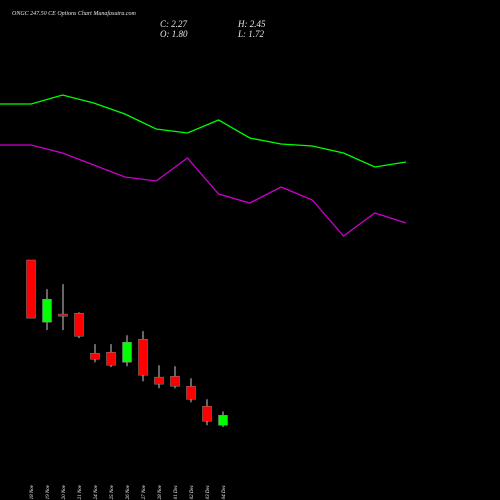 The width and height of the screenshot is (500, 500). I want to click on x-tick-label: 27 Nov, so click(144, 491).